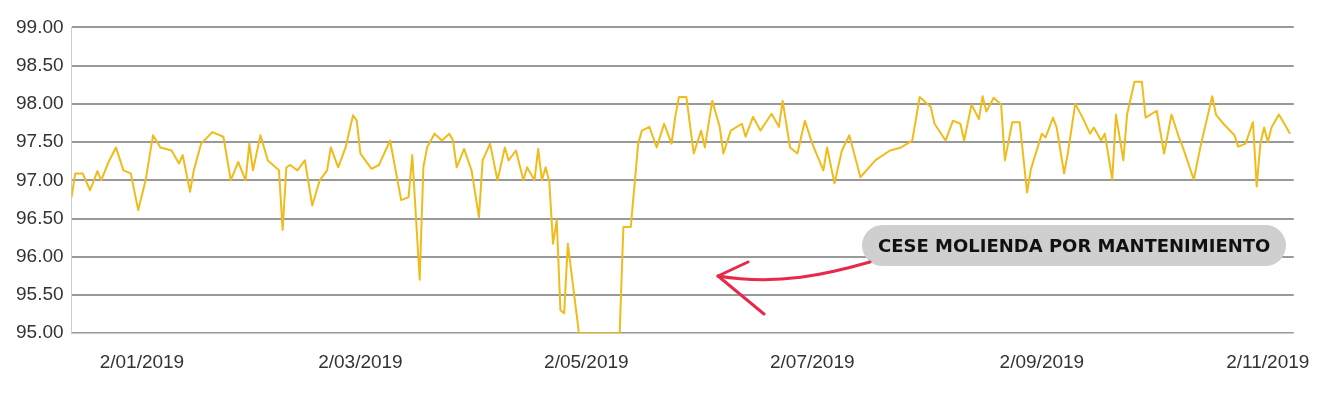 This screenshot has height=400, width=1336. Describe the element at coordinates (40, 294) in the screenshot. I see `y-tick-label: 95.50` at that location.